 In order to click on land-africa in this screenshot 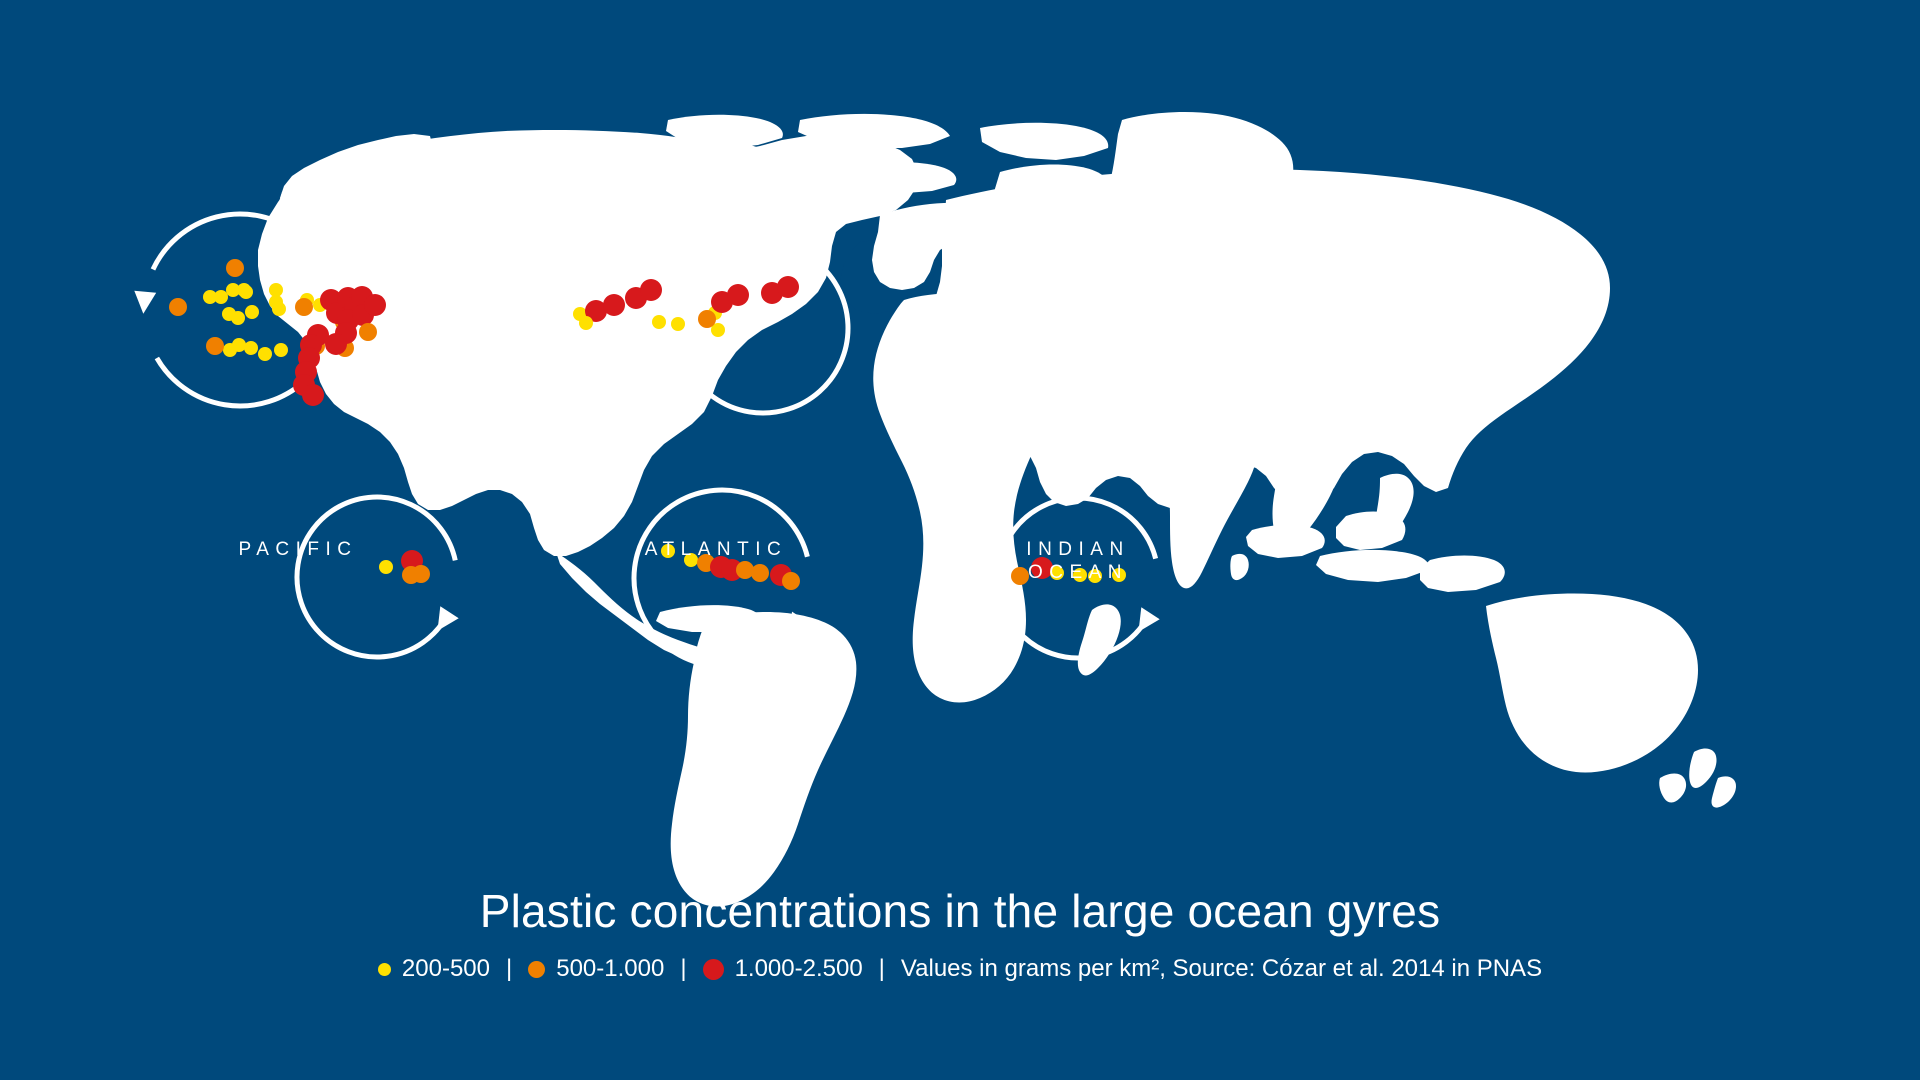, I will do `click(967, 498)`.